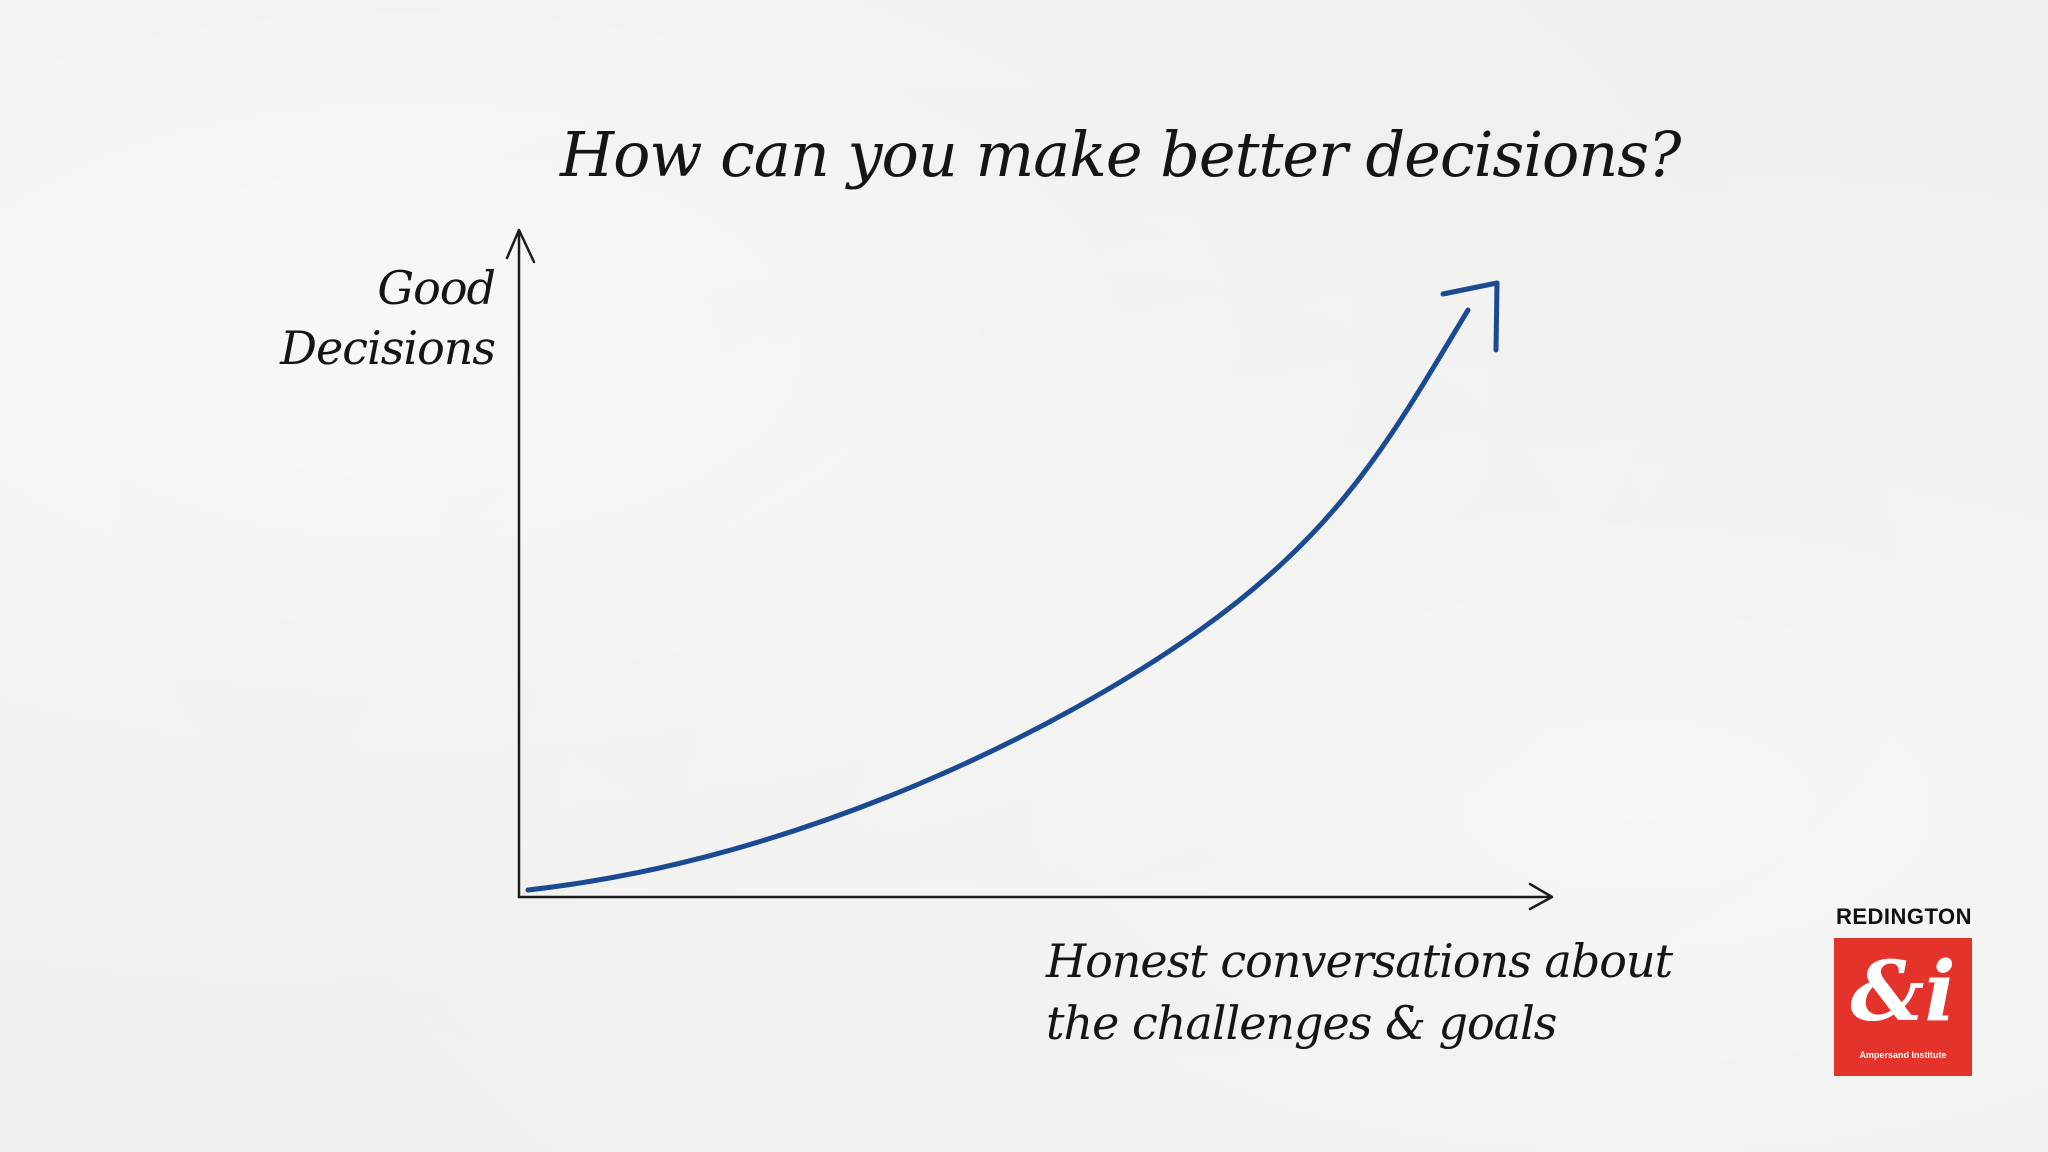  I want to click on ampersand-i-icon: &i, so click(1903, 992).